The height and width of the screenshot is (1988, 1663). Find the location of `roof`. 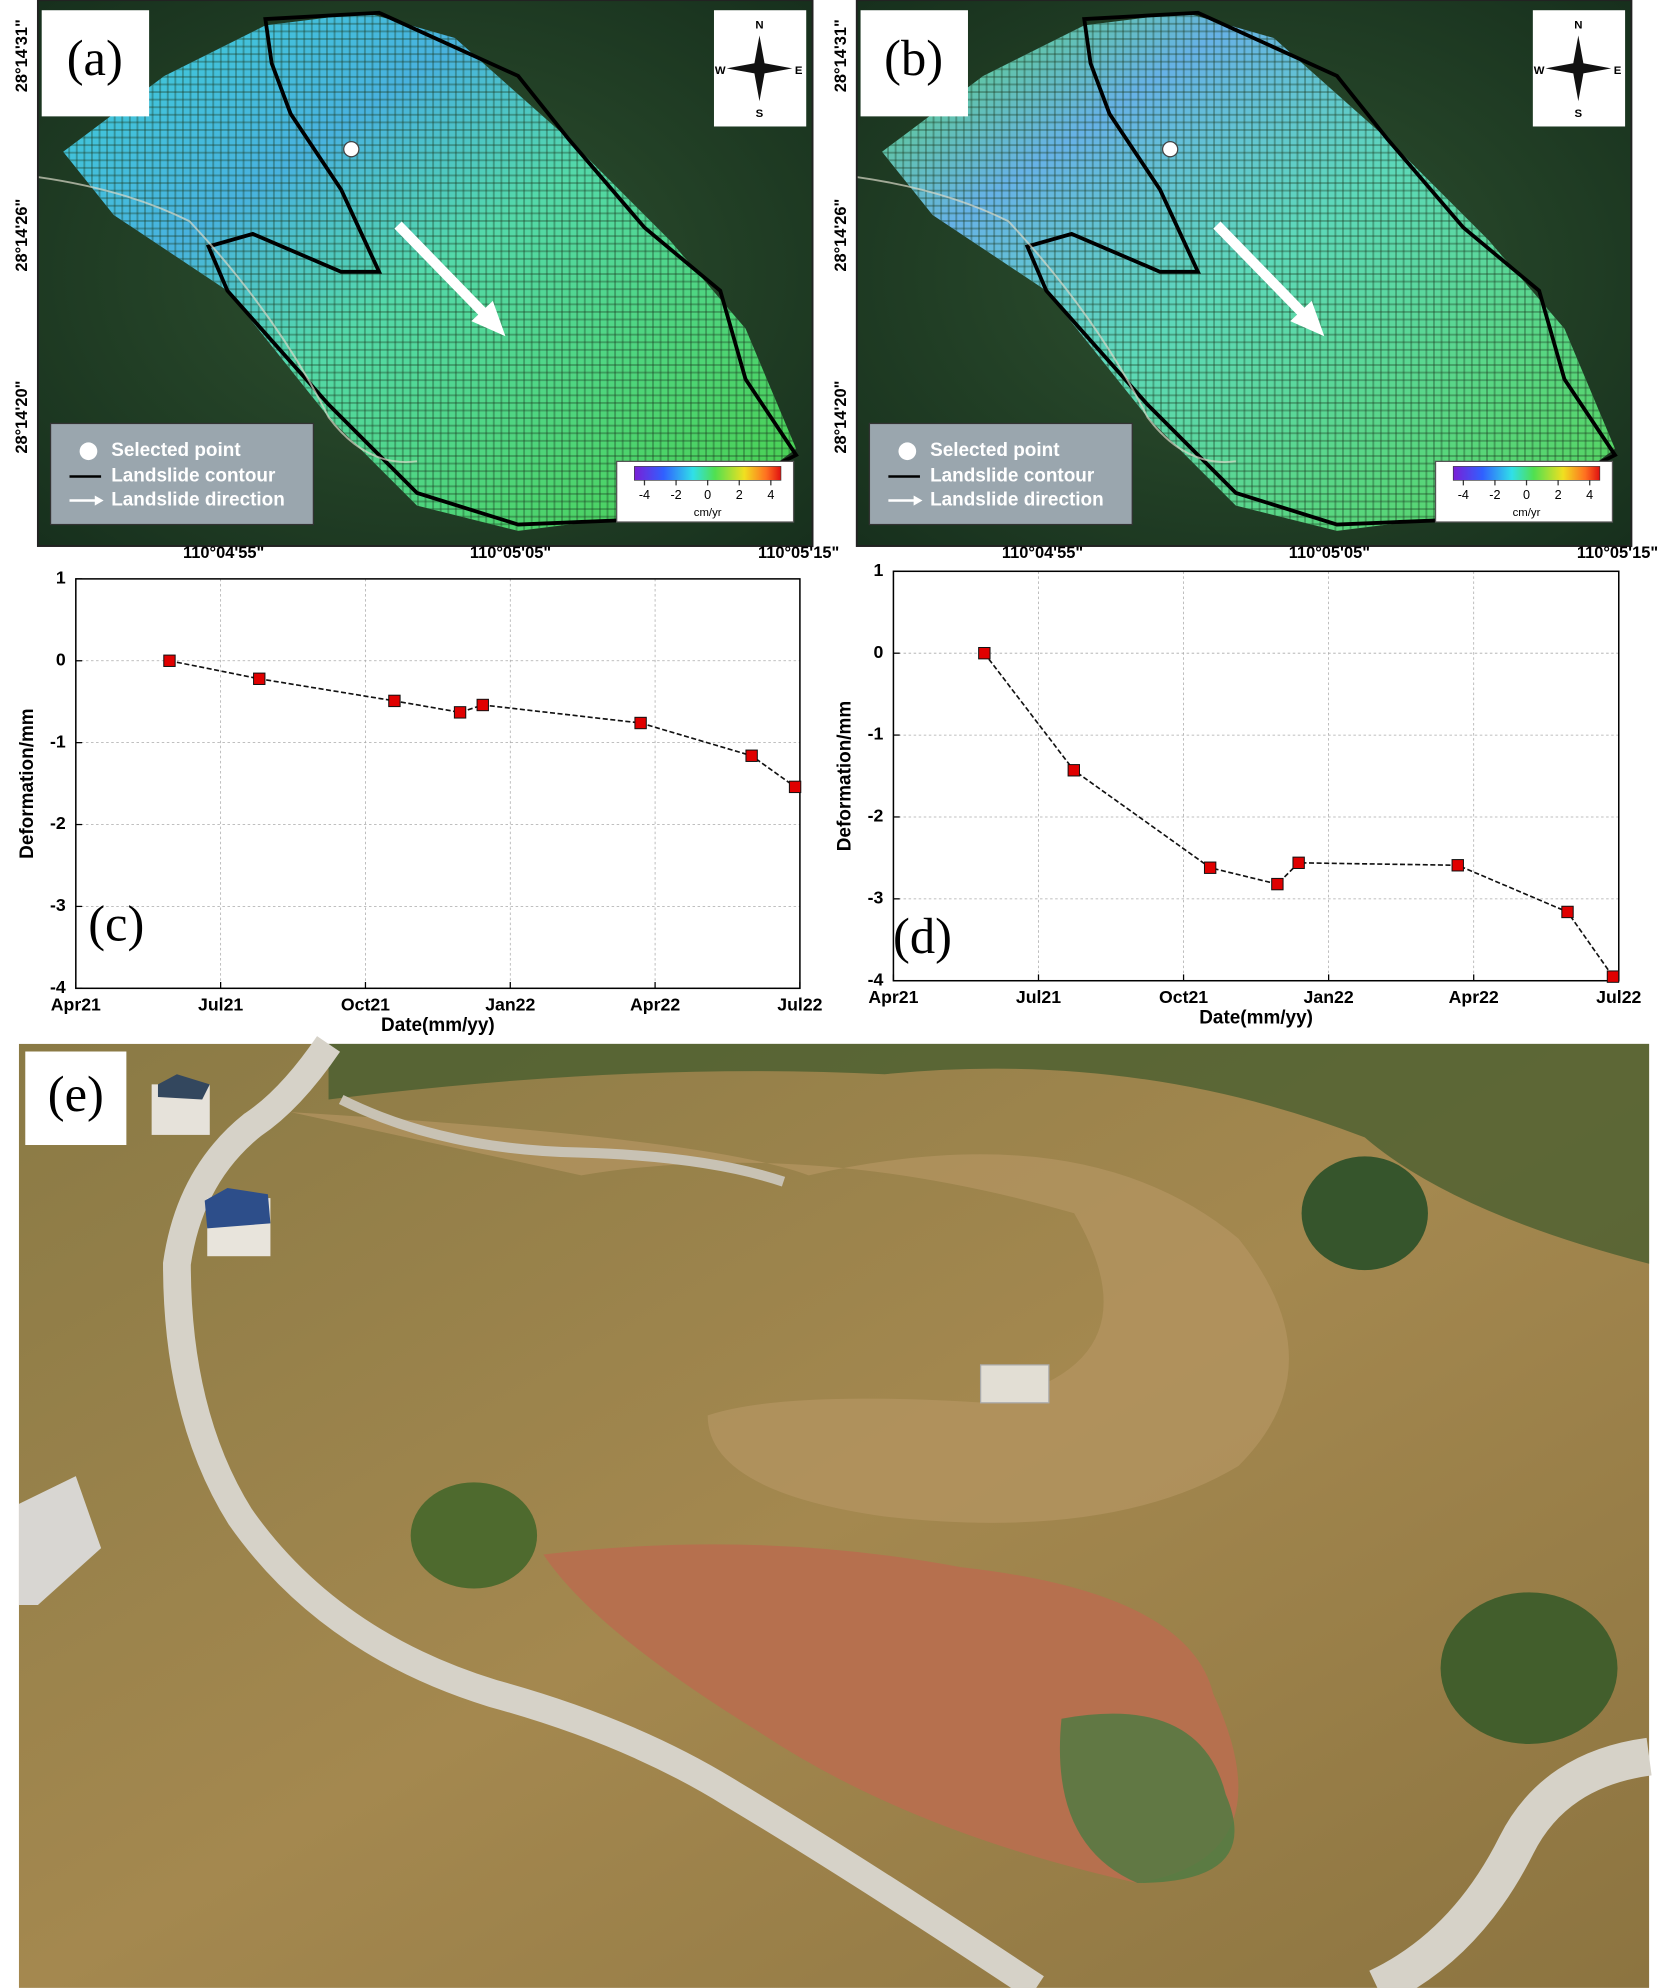

roof is located at coordinates (237, 1208).